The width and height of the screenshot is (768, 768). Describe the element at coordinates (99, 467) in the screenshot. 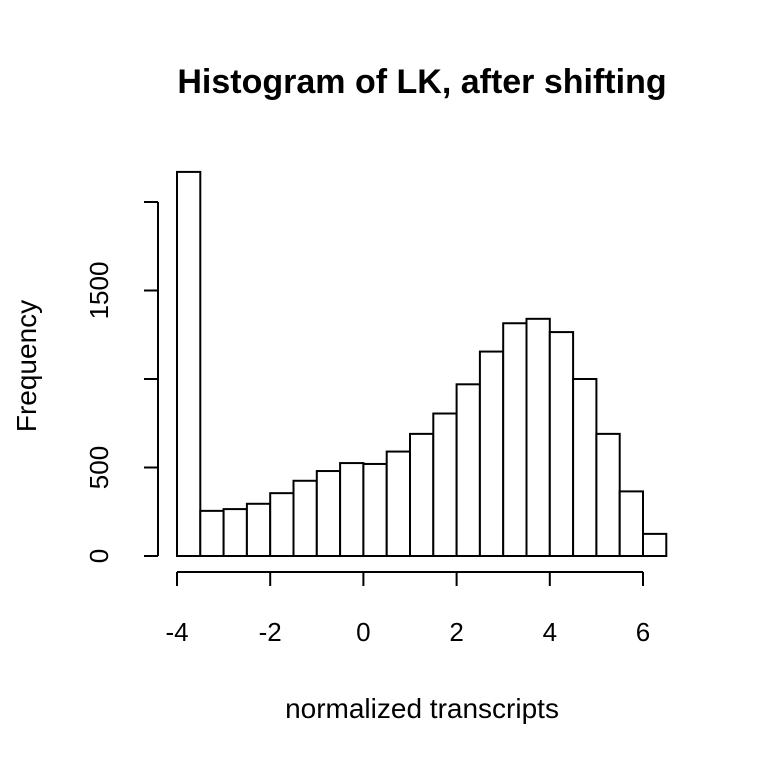

I see `y-tick-label: 500` at that location.